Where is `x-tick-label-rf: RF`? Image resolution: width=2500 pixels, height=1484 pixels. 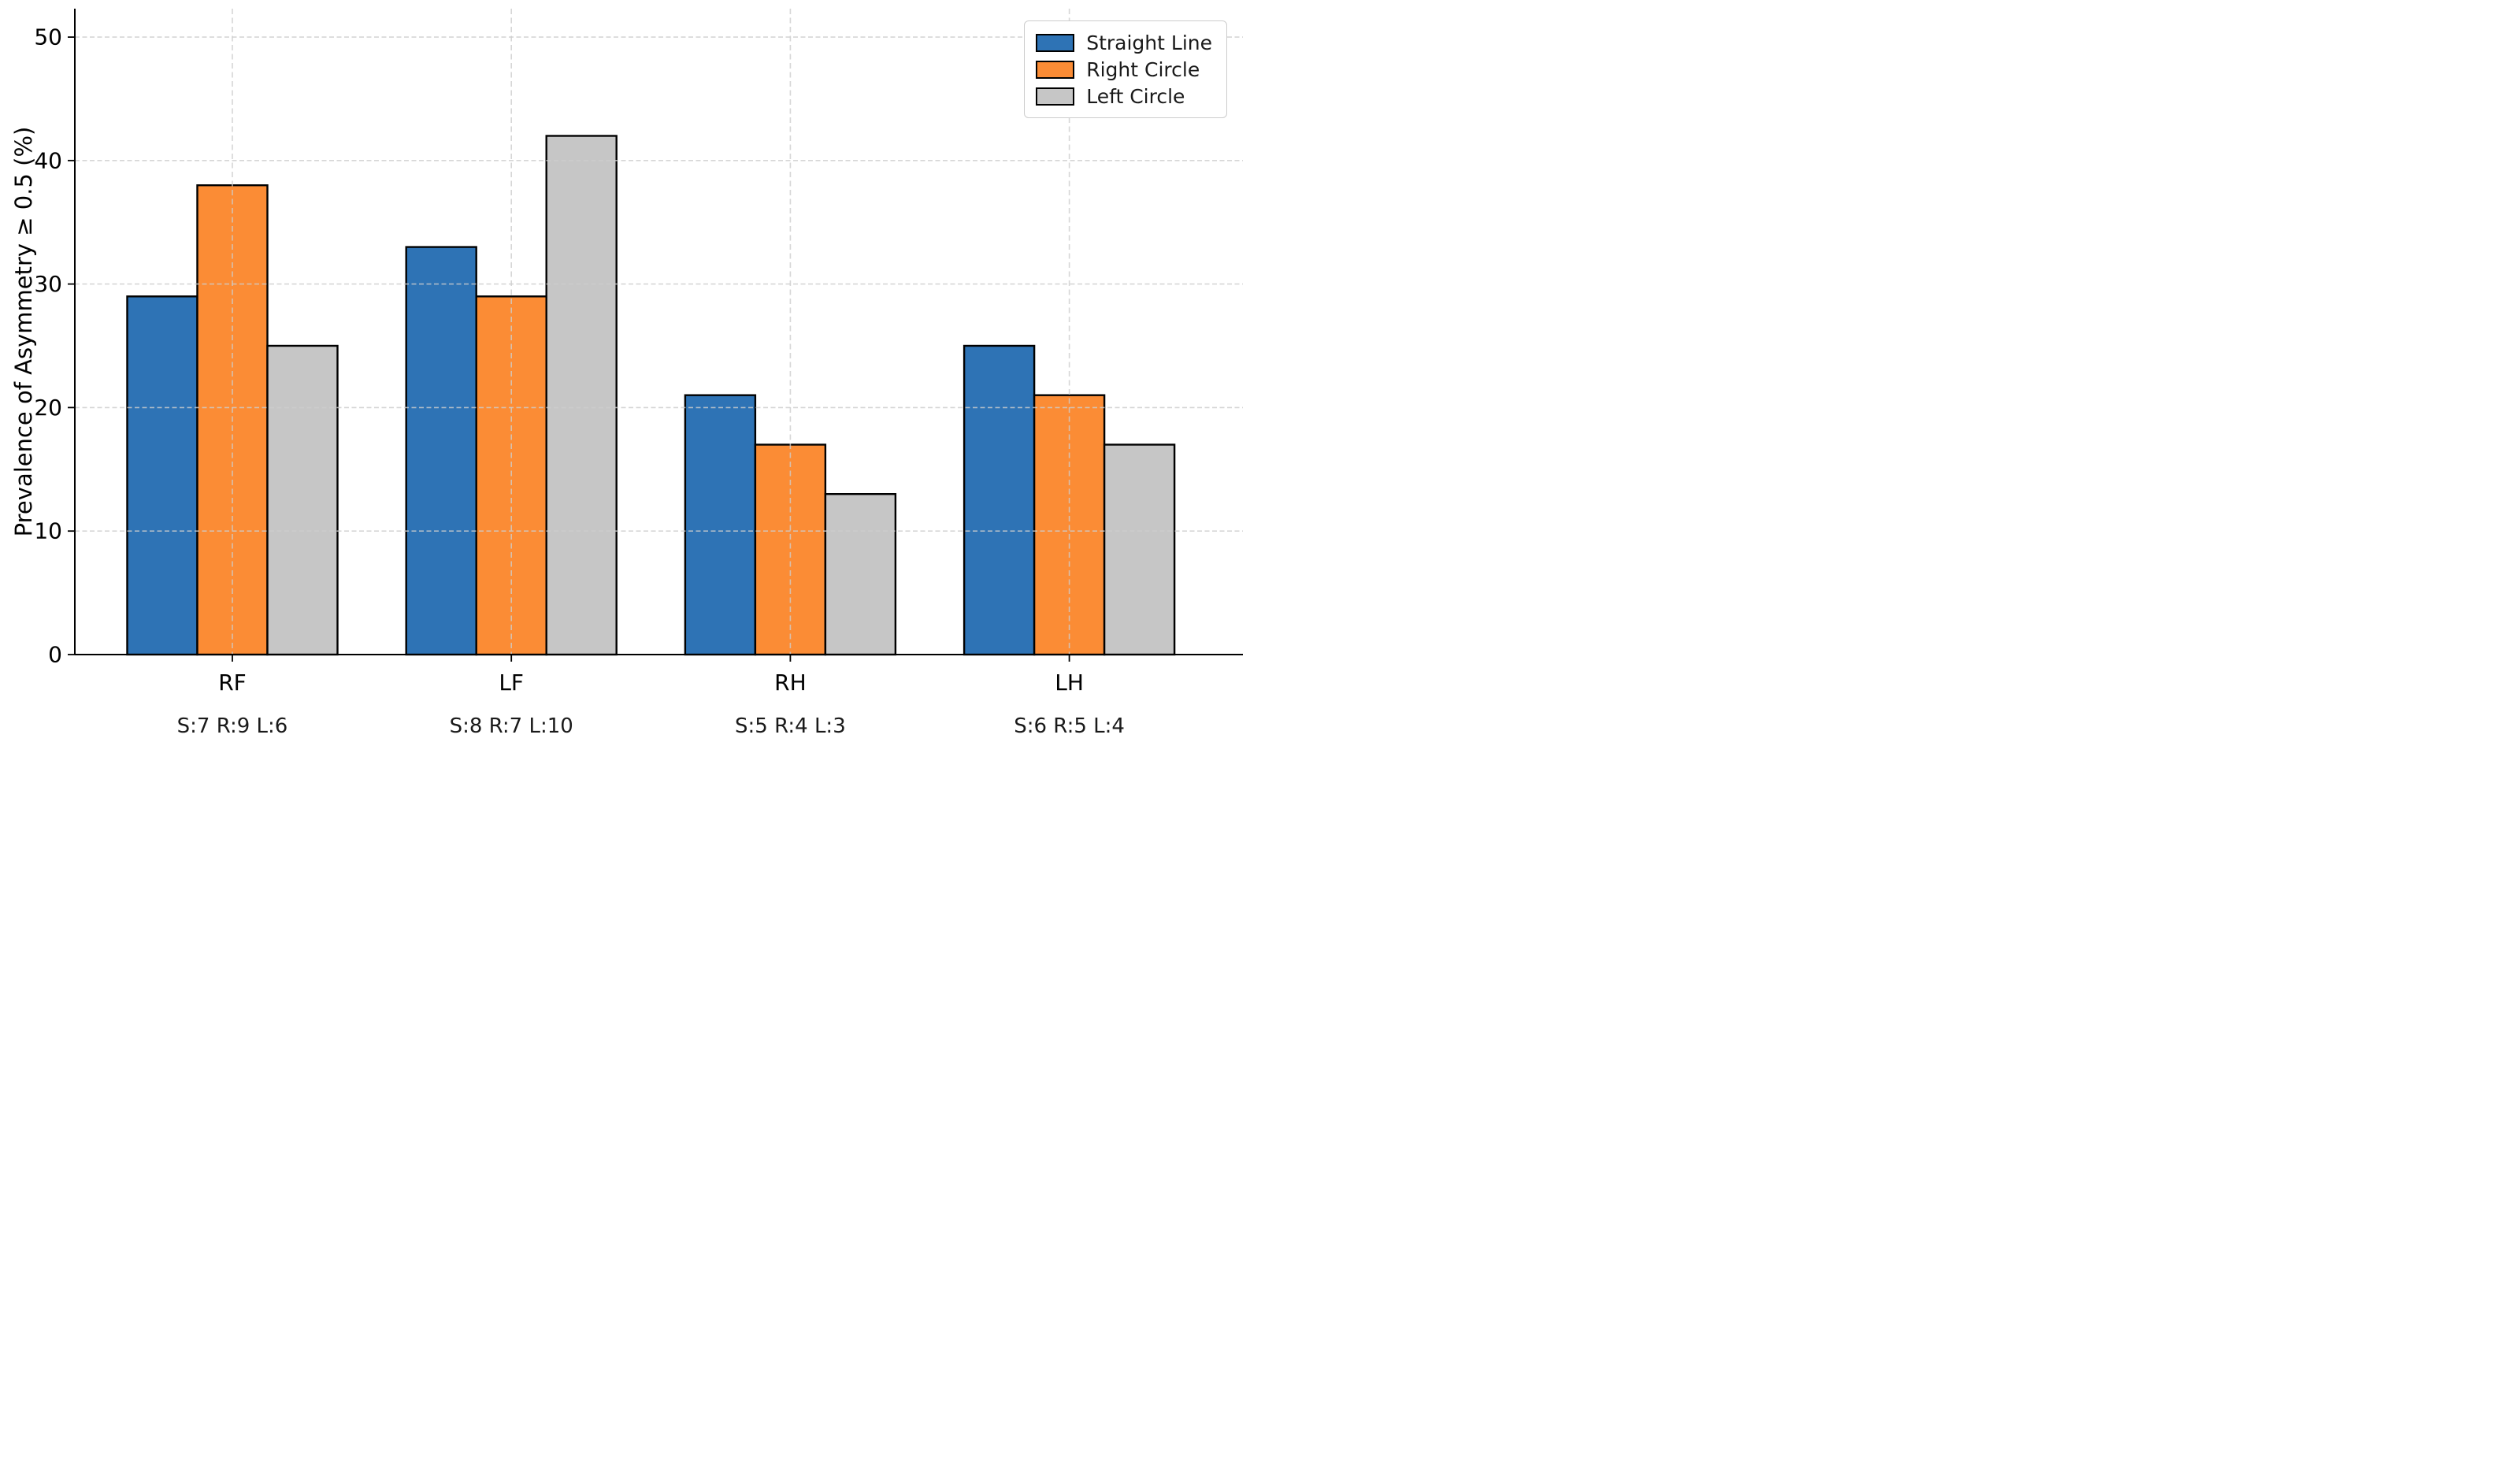
x-tick-label-rf: RF is located at coordinates (233, 683).